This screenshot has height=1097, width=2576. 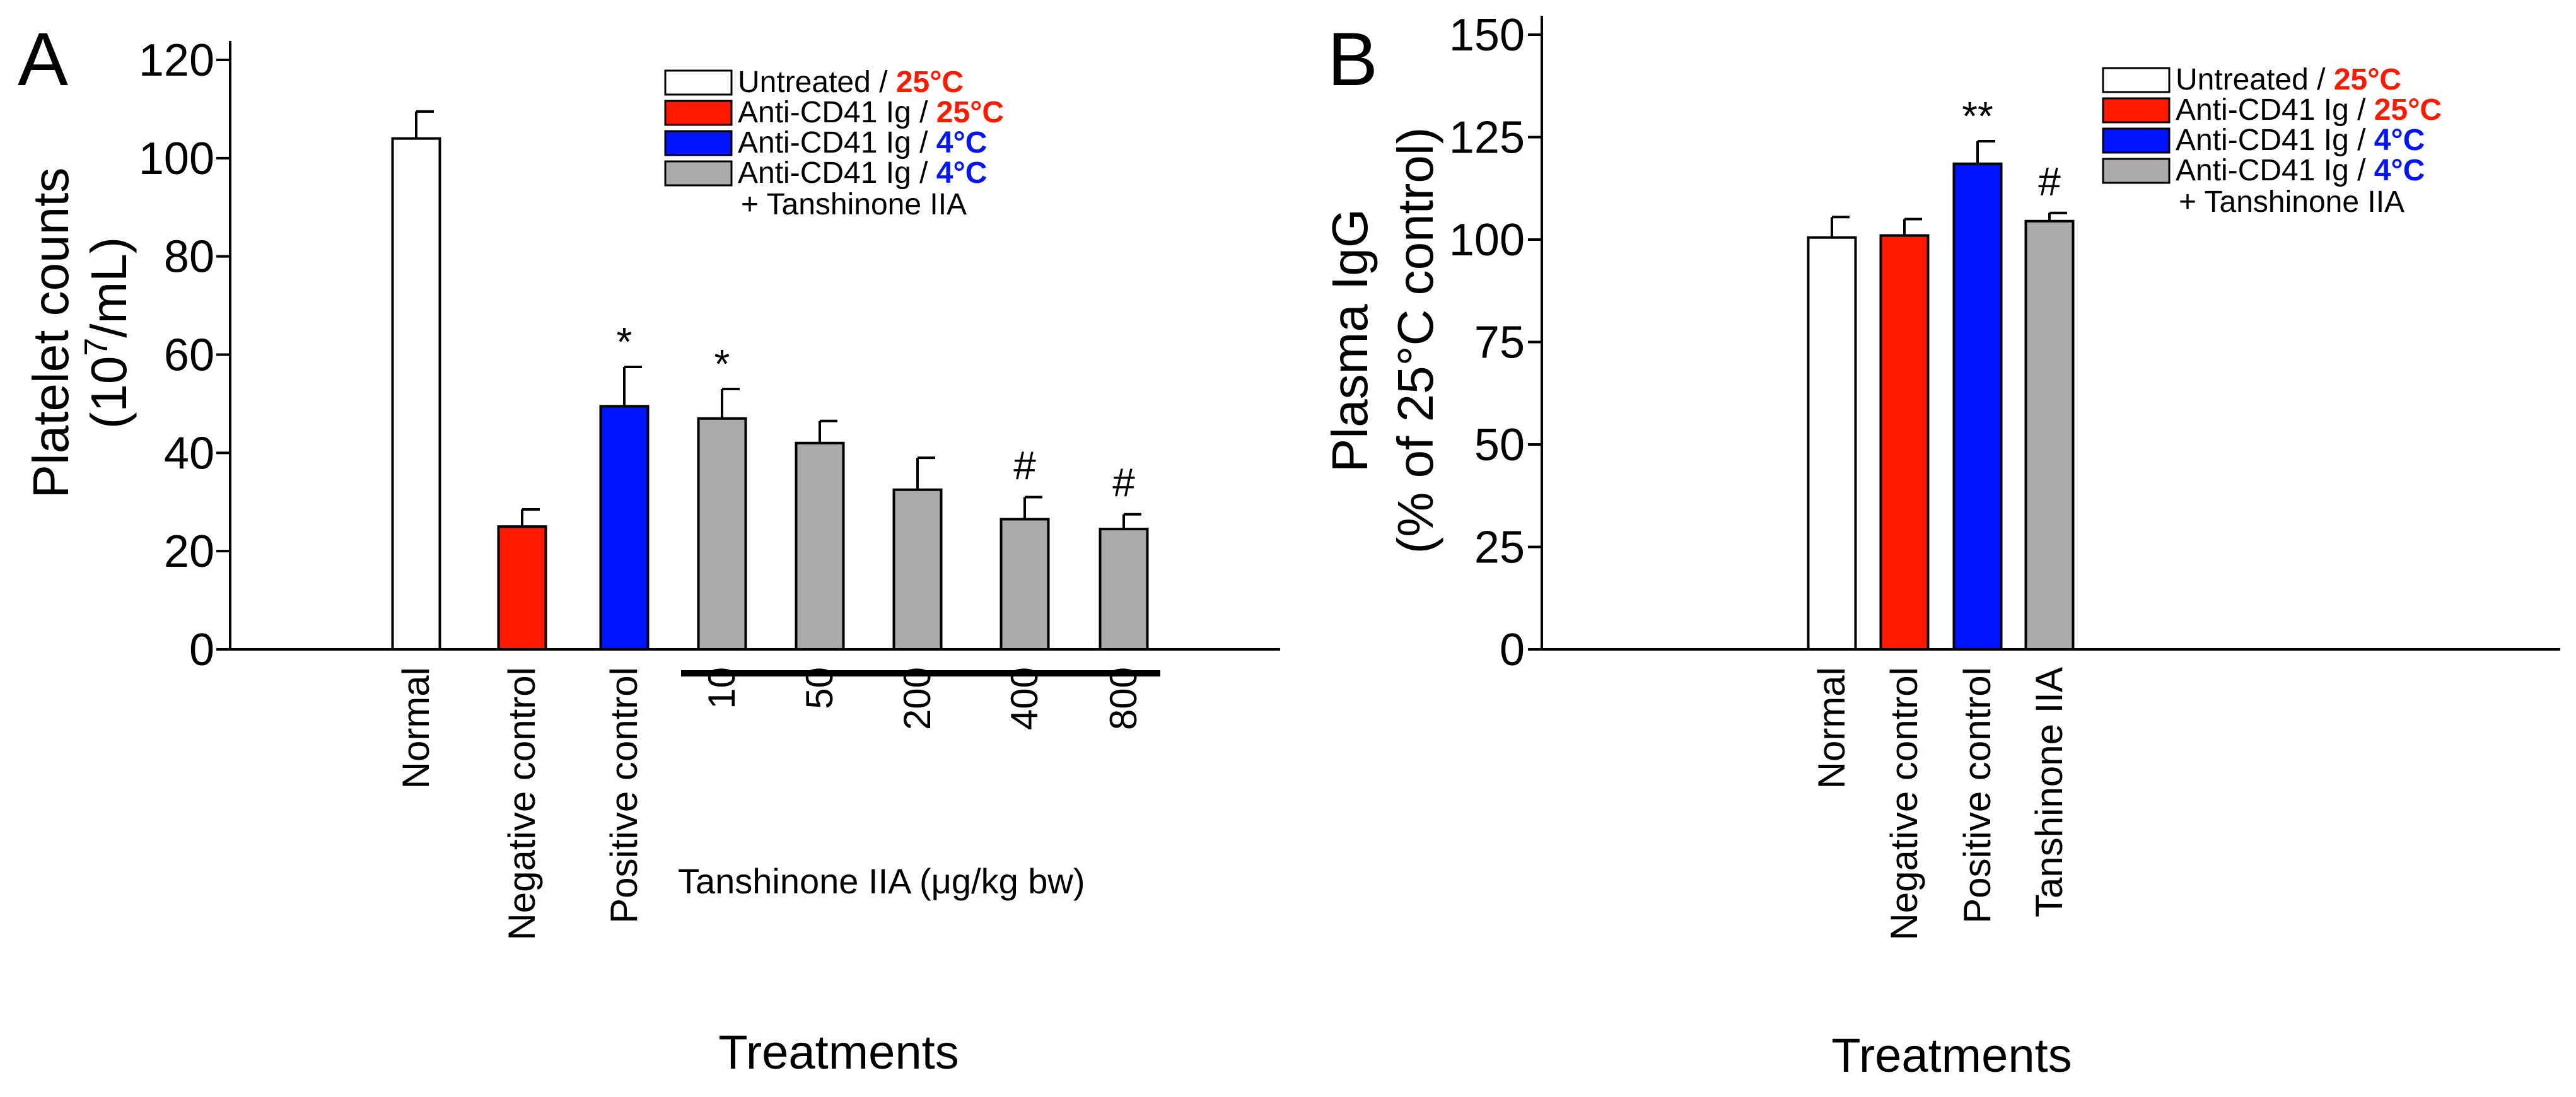 What do you see at coordinates (1487, 138) in the screenshot?
I see `panel-b-y-tick-label: 125` at bounding box center [1487, 138].